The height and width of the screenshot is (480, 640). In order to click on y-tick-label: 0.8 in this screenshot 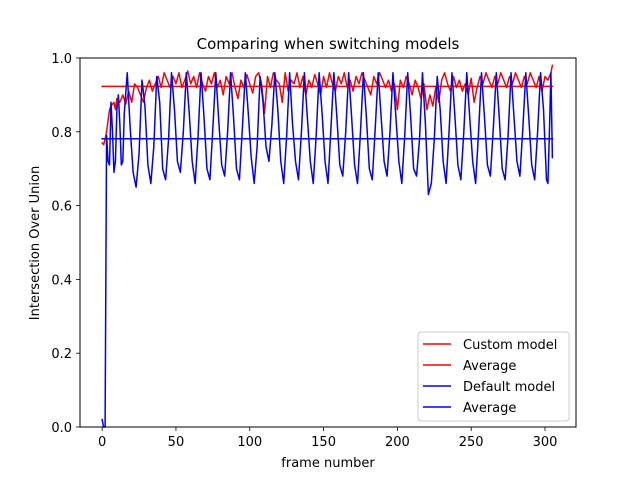, I will do `click(61, 133)`.